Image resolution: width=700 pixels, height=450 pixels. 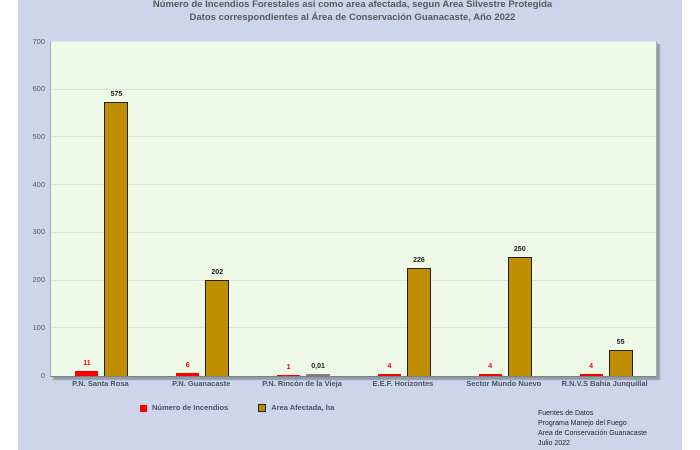 I want to click on value-label-area-1: 202, so click(x=217, y=272).